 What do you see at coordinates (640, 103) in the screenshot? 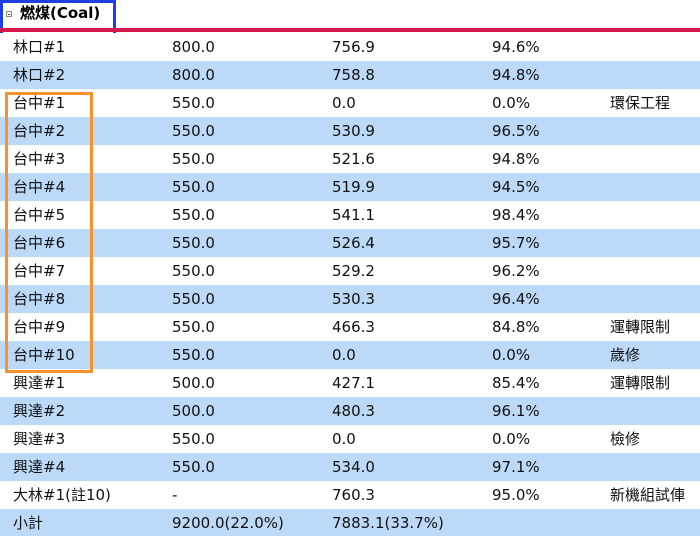
I see `remark: 環保工程` at bounding box center [640, 103].